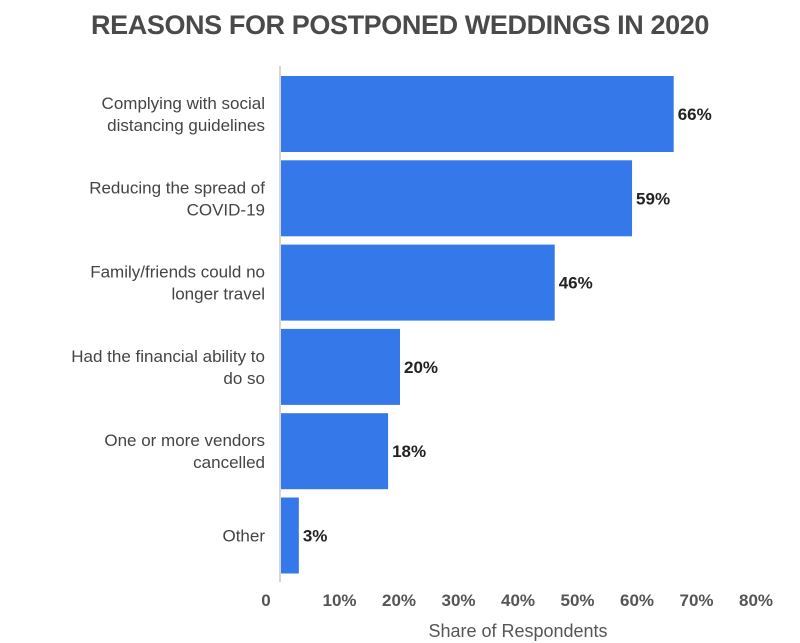 The width and height of the screenshot is (800, 643). I want to click on x-tick-label-3: 30%, so click(458, 600).